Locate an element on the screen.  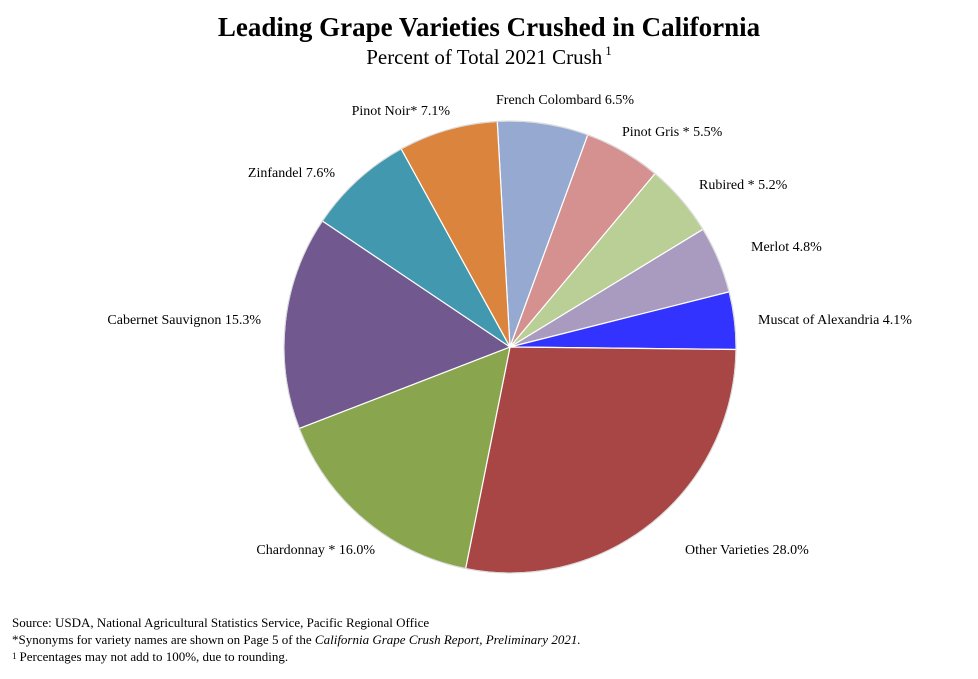
slice-label-french-colombard: French Colombard 6.5% is located at coordinates (565, 100).